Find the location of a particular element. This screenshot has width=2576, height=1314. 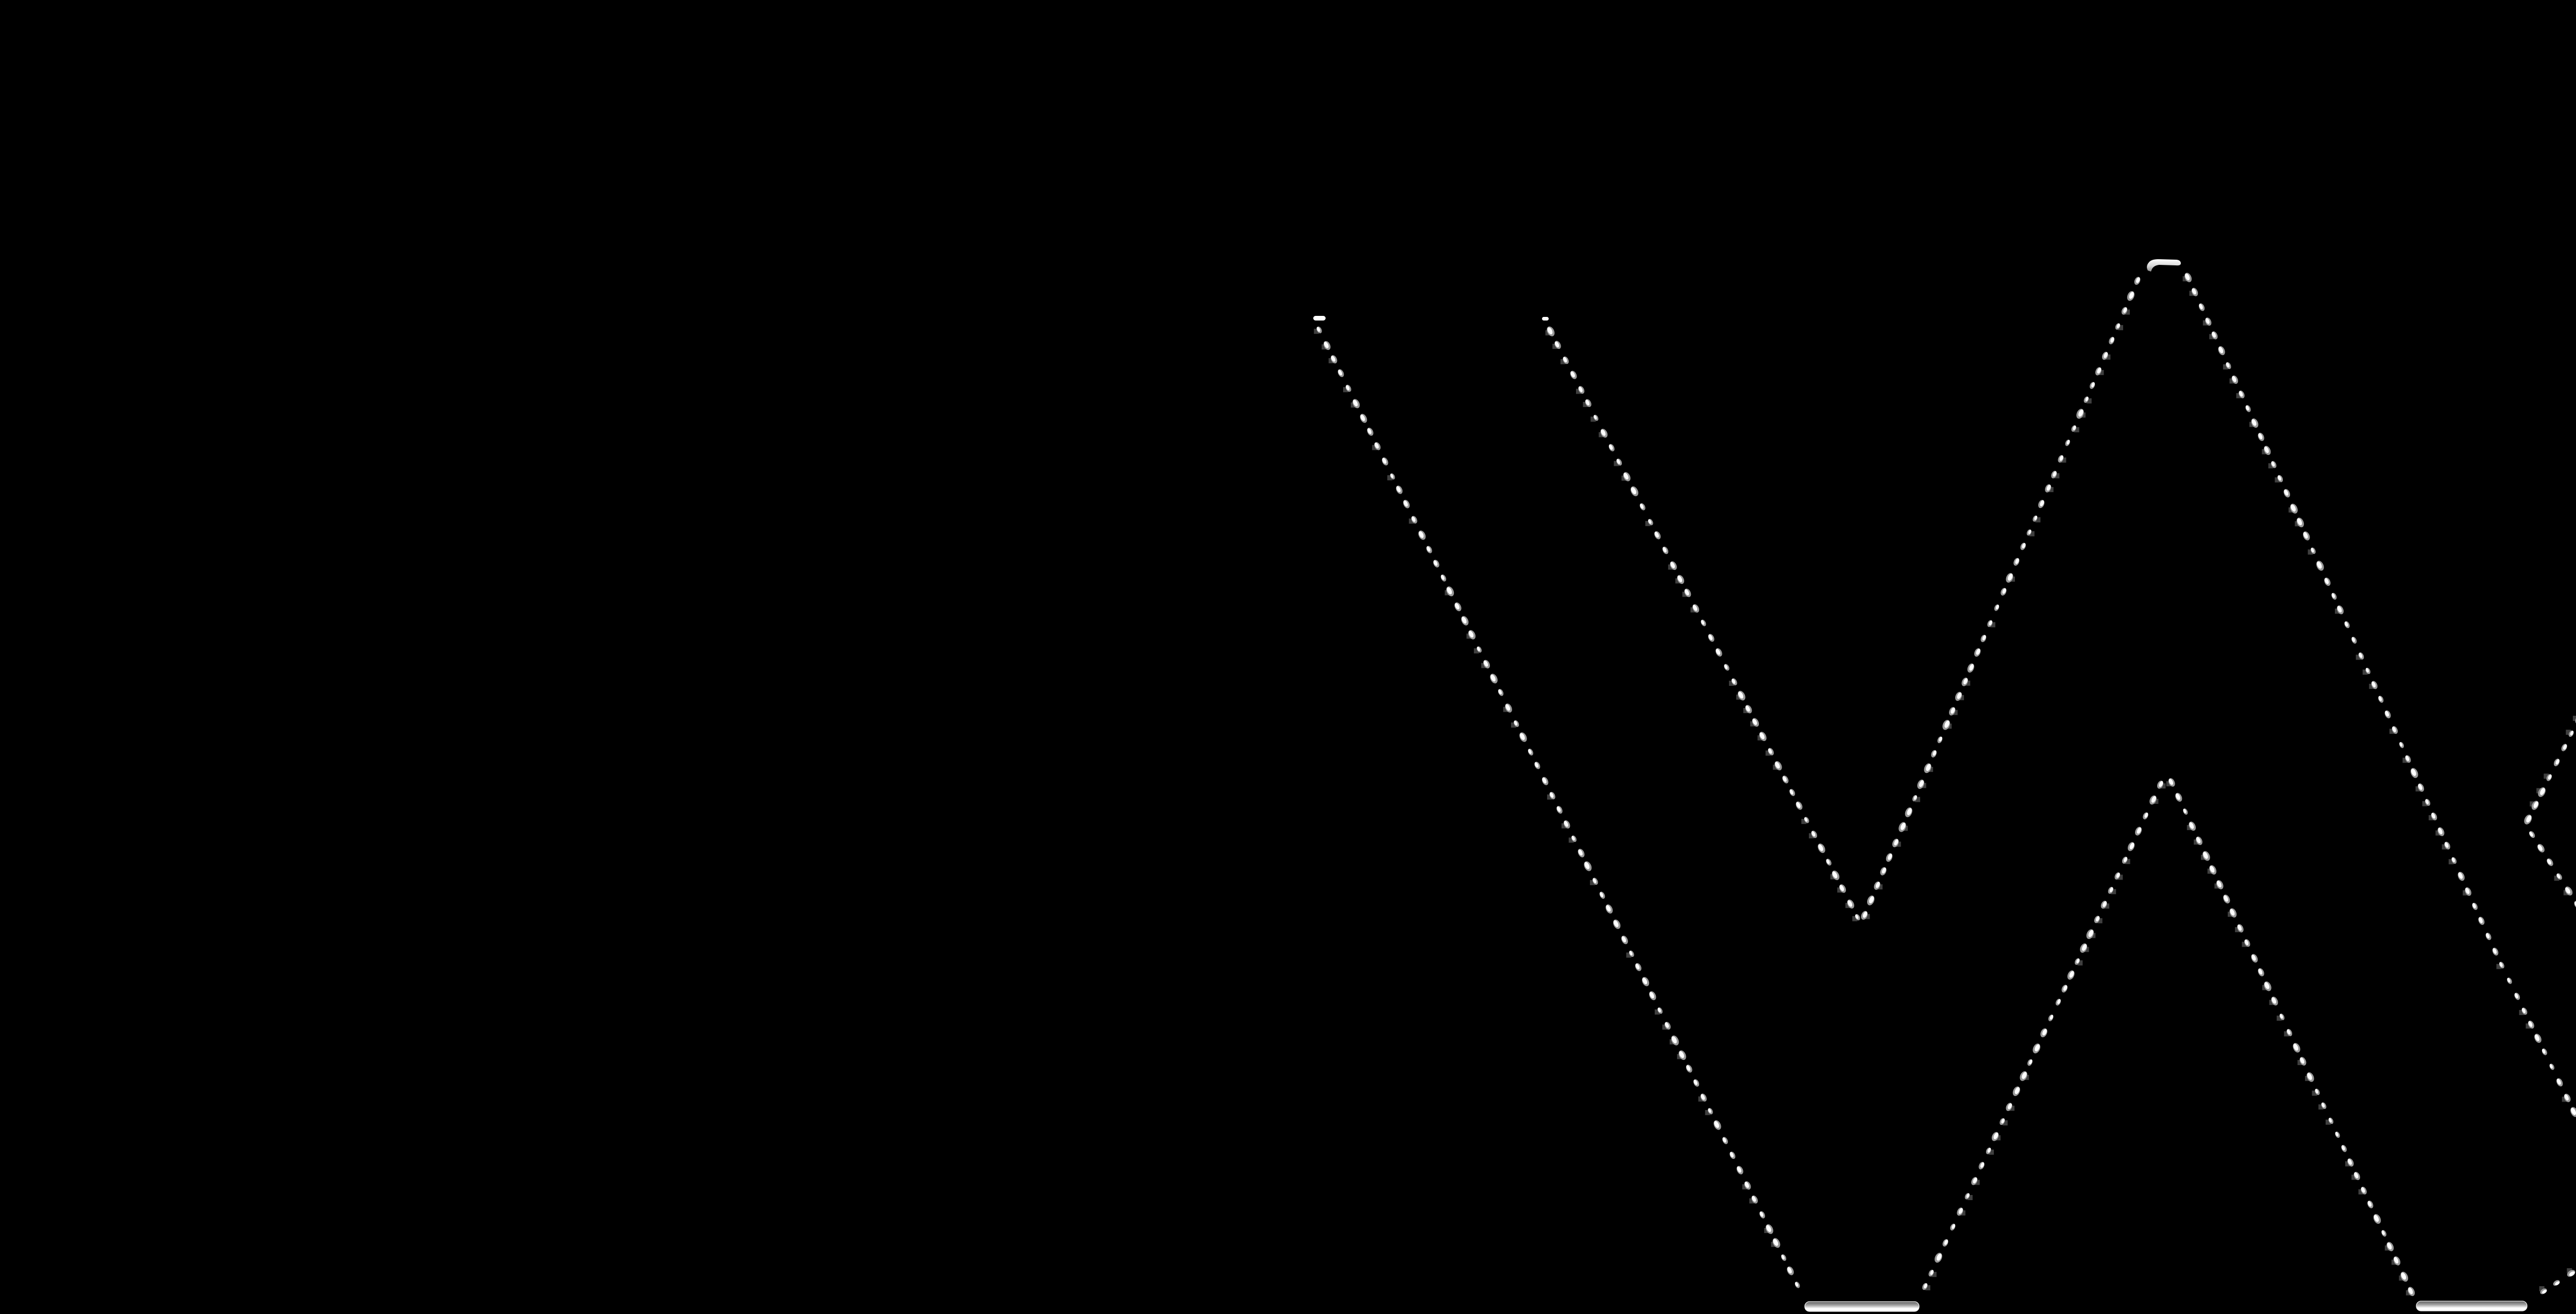

stroke1-outer-left-edge-dotted is located at coordinates (1557, 807).